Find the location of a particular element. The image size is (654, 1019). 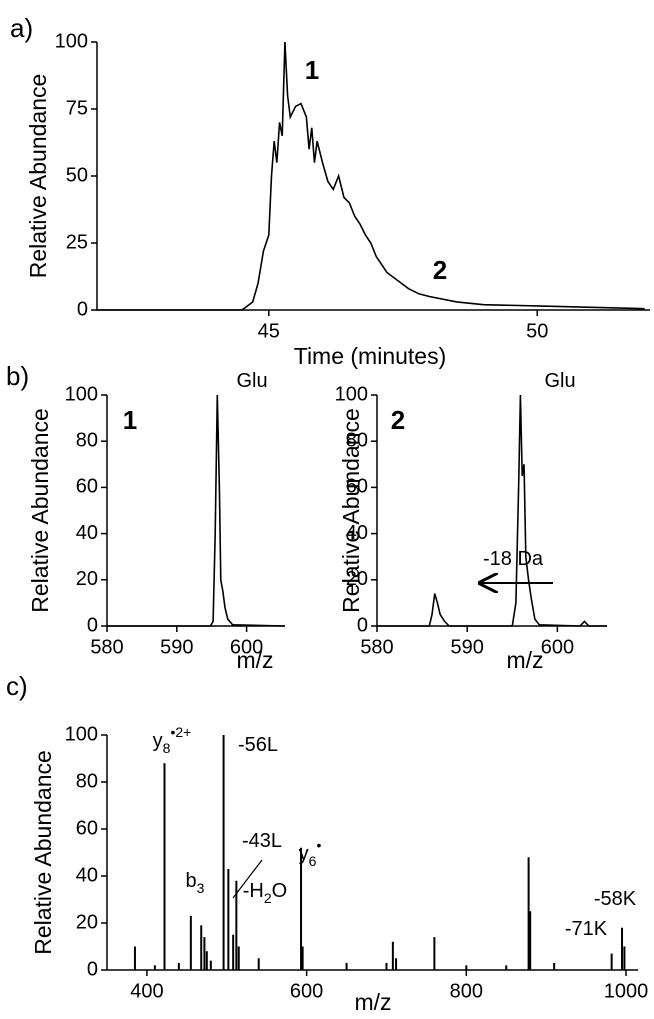

annotation-text: -43L is located at coordinates (262, 841).